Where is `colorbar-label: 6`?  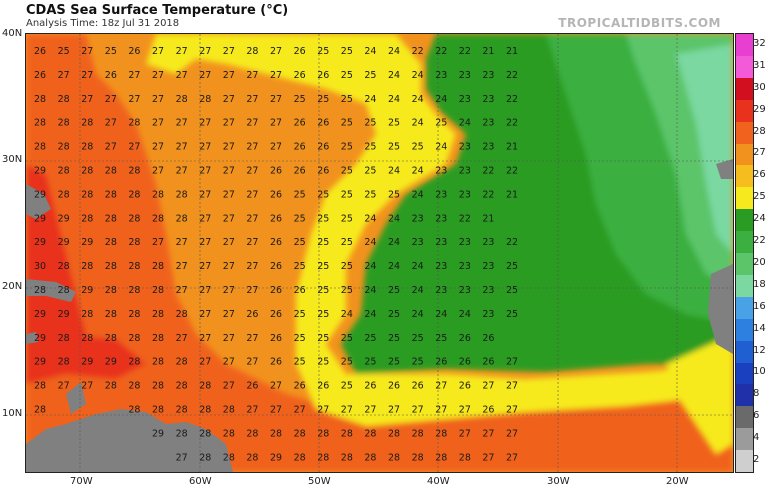 colorbar-label: 6 is located at coordinates (756, 416).